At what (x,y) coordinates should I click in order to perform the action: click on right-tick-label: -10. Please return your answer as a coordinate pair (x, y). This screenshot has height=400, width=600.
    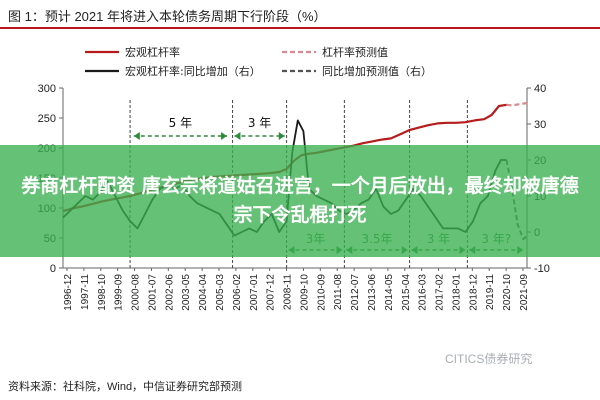
    Looking at the image, I should click on (542, 269).